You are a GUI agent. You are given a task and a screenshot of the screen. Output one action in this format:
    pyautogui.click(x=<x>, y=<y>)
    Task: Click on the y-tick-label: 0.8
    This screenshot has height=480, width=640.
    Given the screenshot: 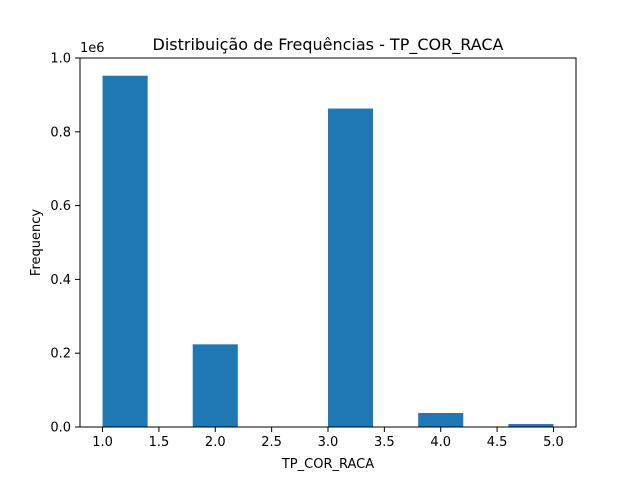 What is the action you would take?
    pyautogui.click(x=60, y=132)
    